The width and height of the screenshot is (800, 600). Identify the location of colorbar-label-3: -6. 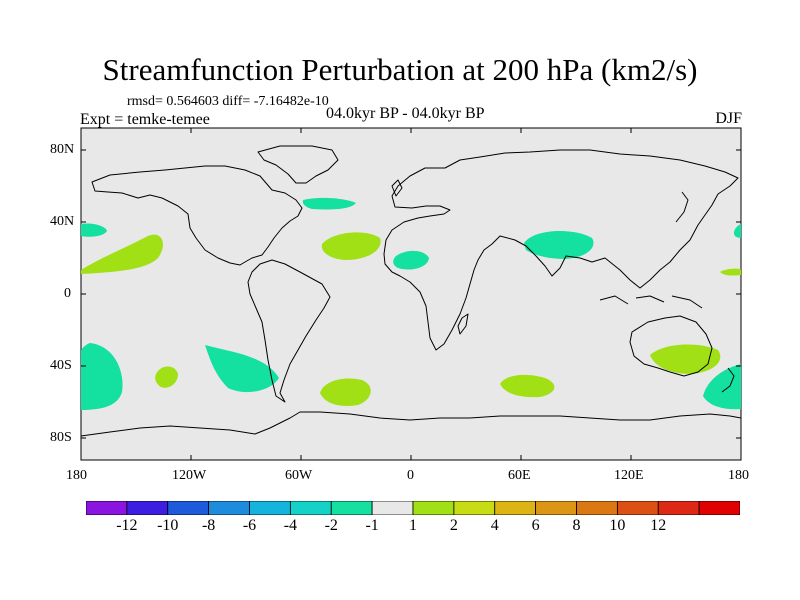
(249, 525).